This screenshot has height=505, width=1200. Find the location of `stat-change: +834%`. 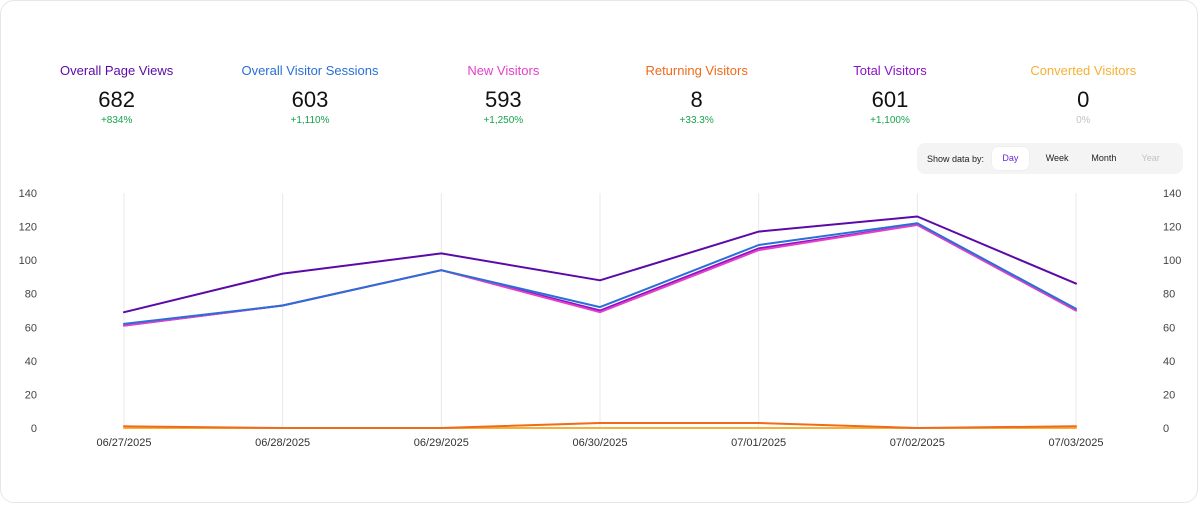

stat-change: +834% is located at coordinates (116, 120).